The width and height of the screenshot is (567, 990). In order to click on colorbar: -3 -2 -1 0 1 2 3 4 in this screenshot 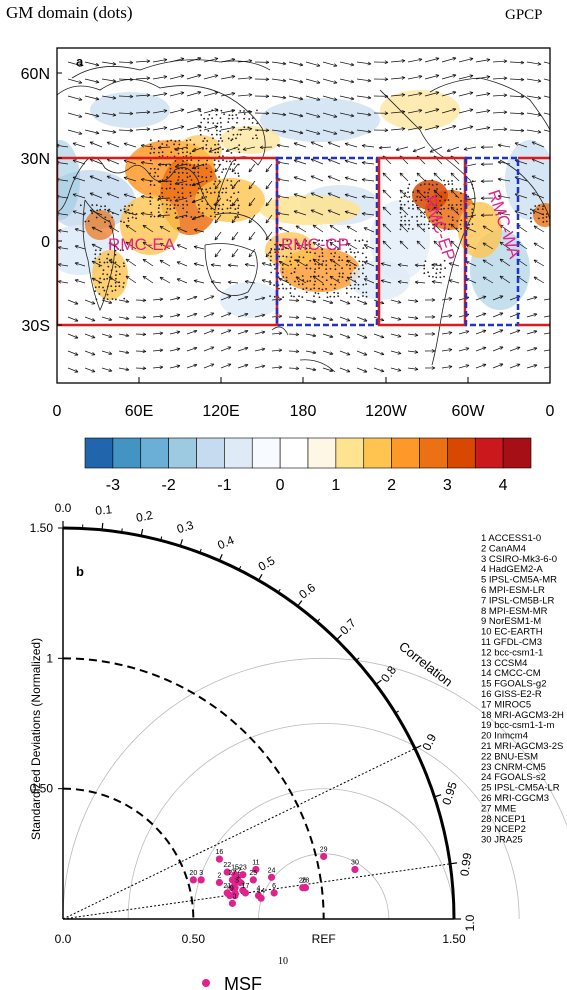, I will do `click(308, 465)`.